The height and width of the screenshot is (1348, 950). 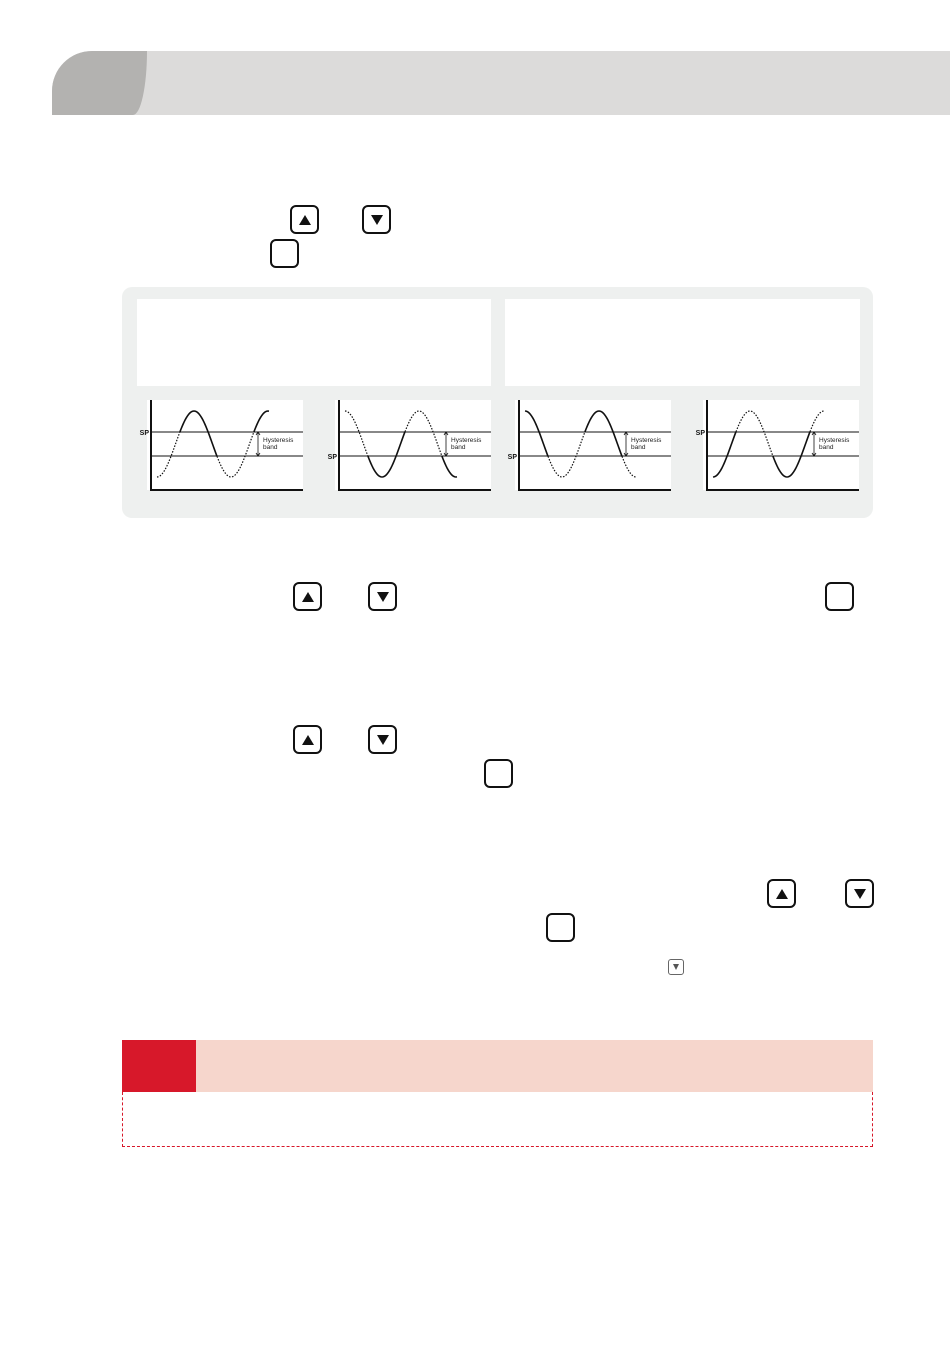 I want to click on diagram-caption-right, so click(x=682, y=342).